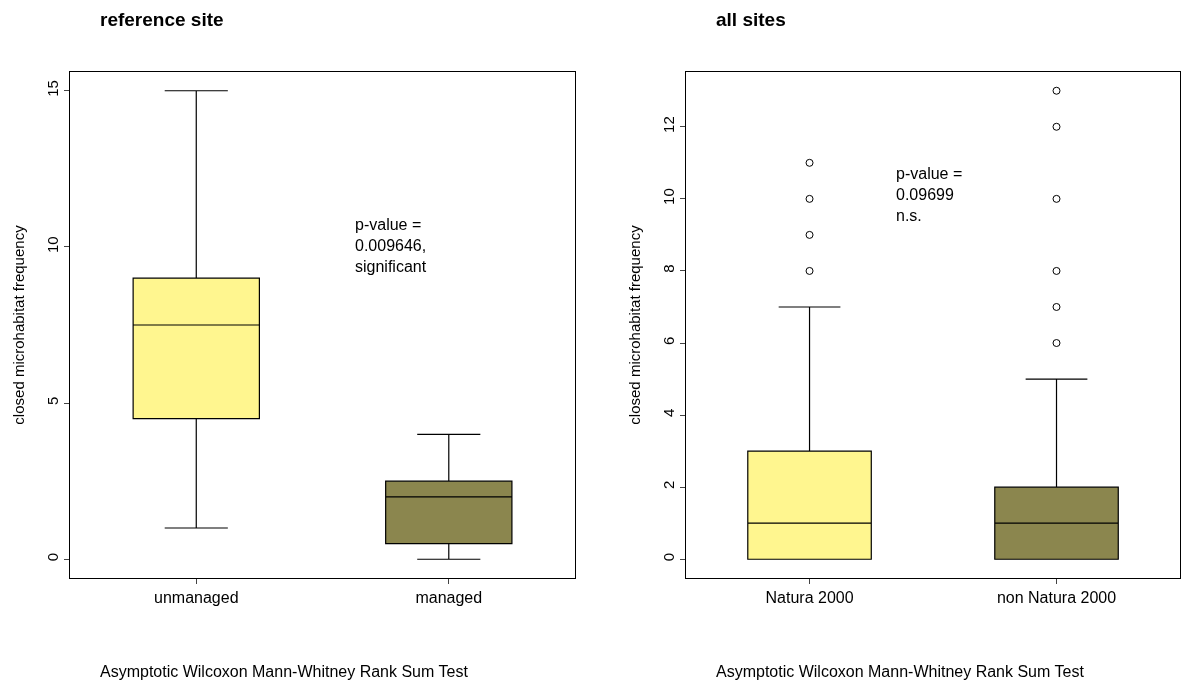  I want to click on annotation: p-value = 0.009646, significant, so click(391, 245).